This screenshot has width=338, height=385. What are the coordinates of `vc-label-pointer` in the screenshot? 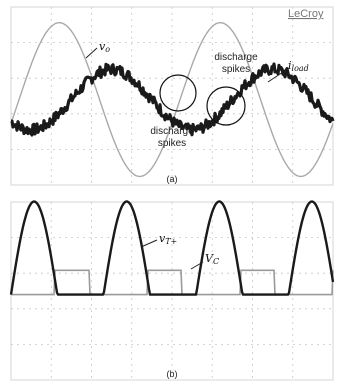 It's located at (197, 265).